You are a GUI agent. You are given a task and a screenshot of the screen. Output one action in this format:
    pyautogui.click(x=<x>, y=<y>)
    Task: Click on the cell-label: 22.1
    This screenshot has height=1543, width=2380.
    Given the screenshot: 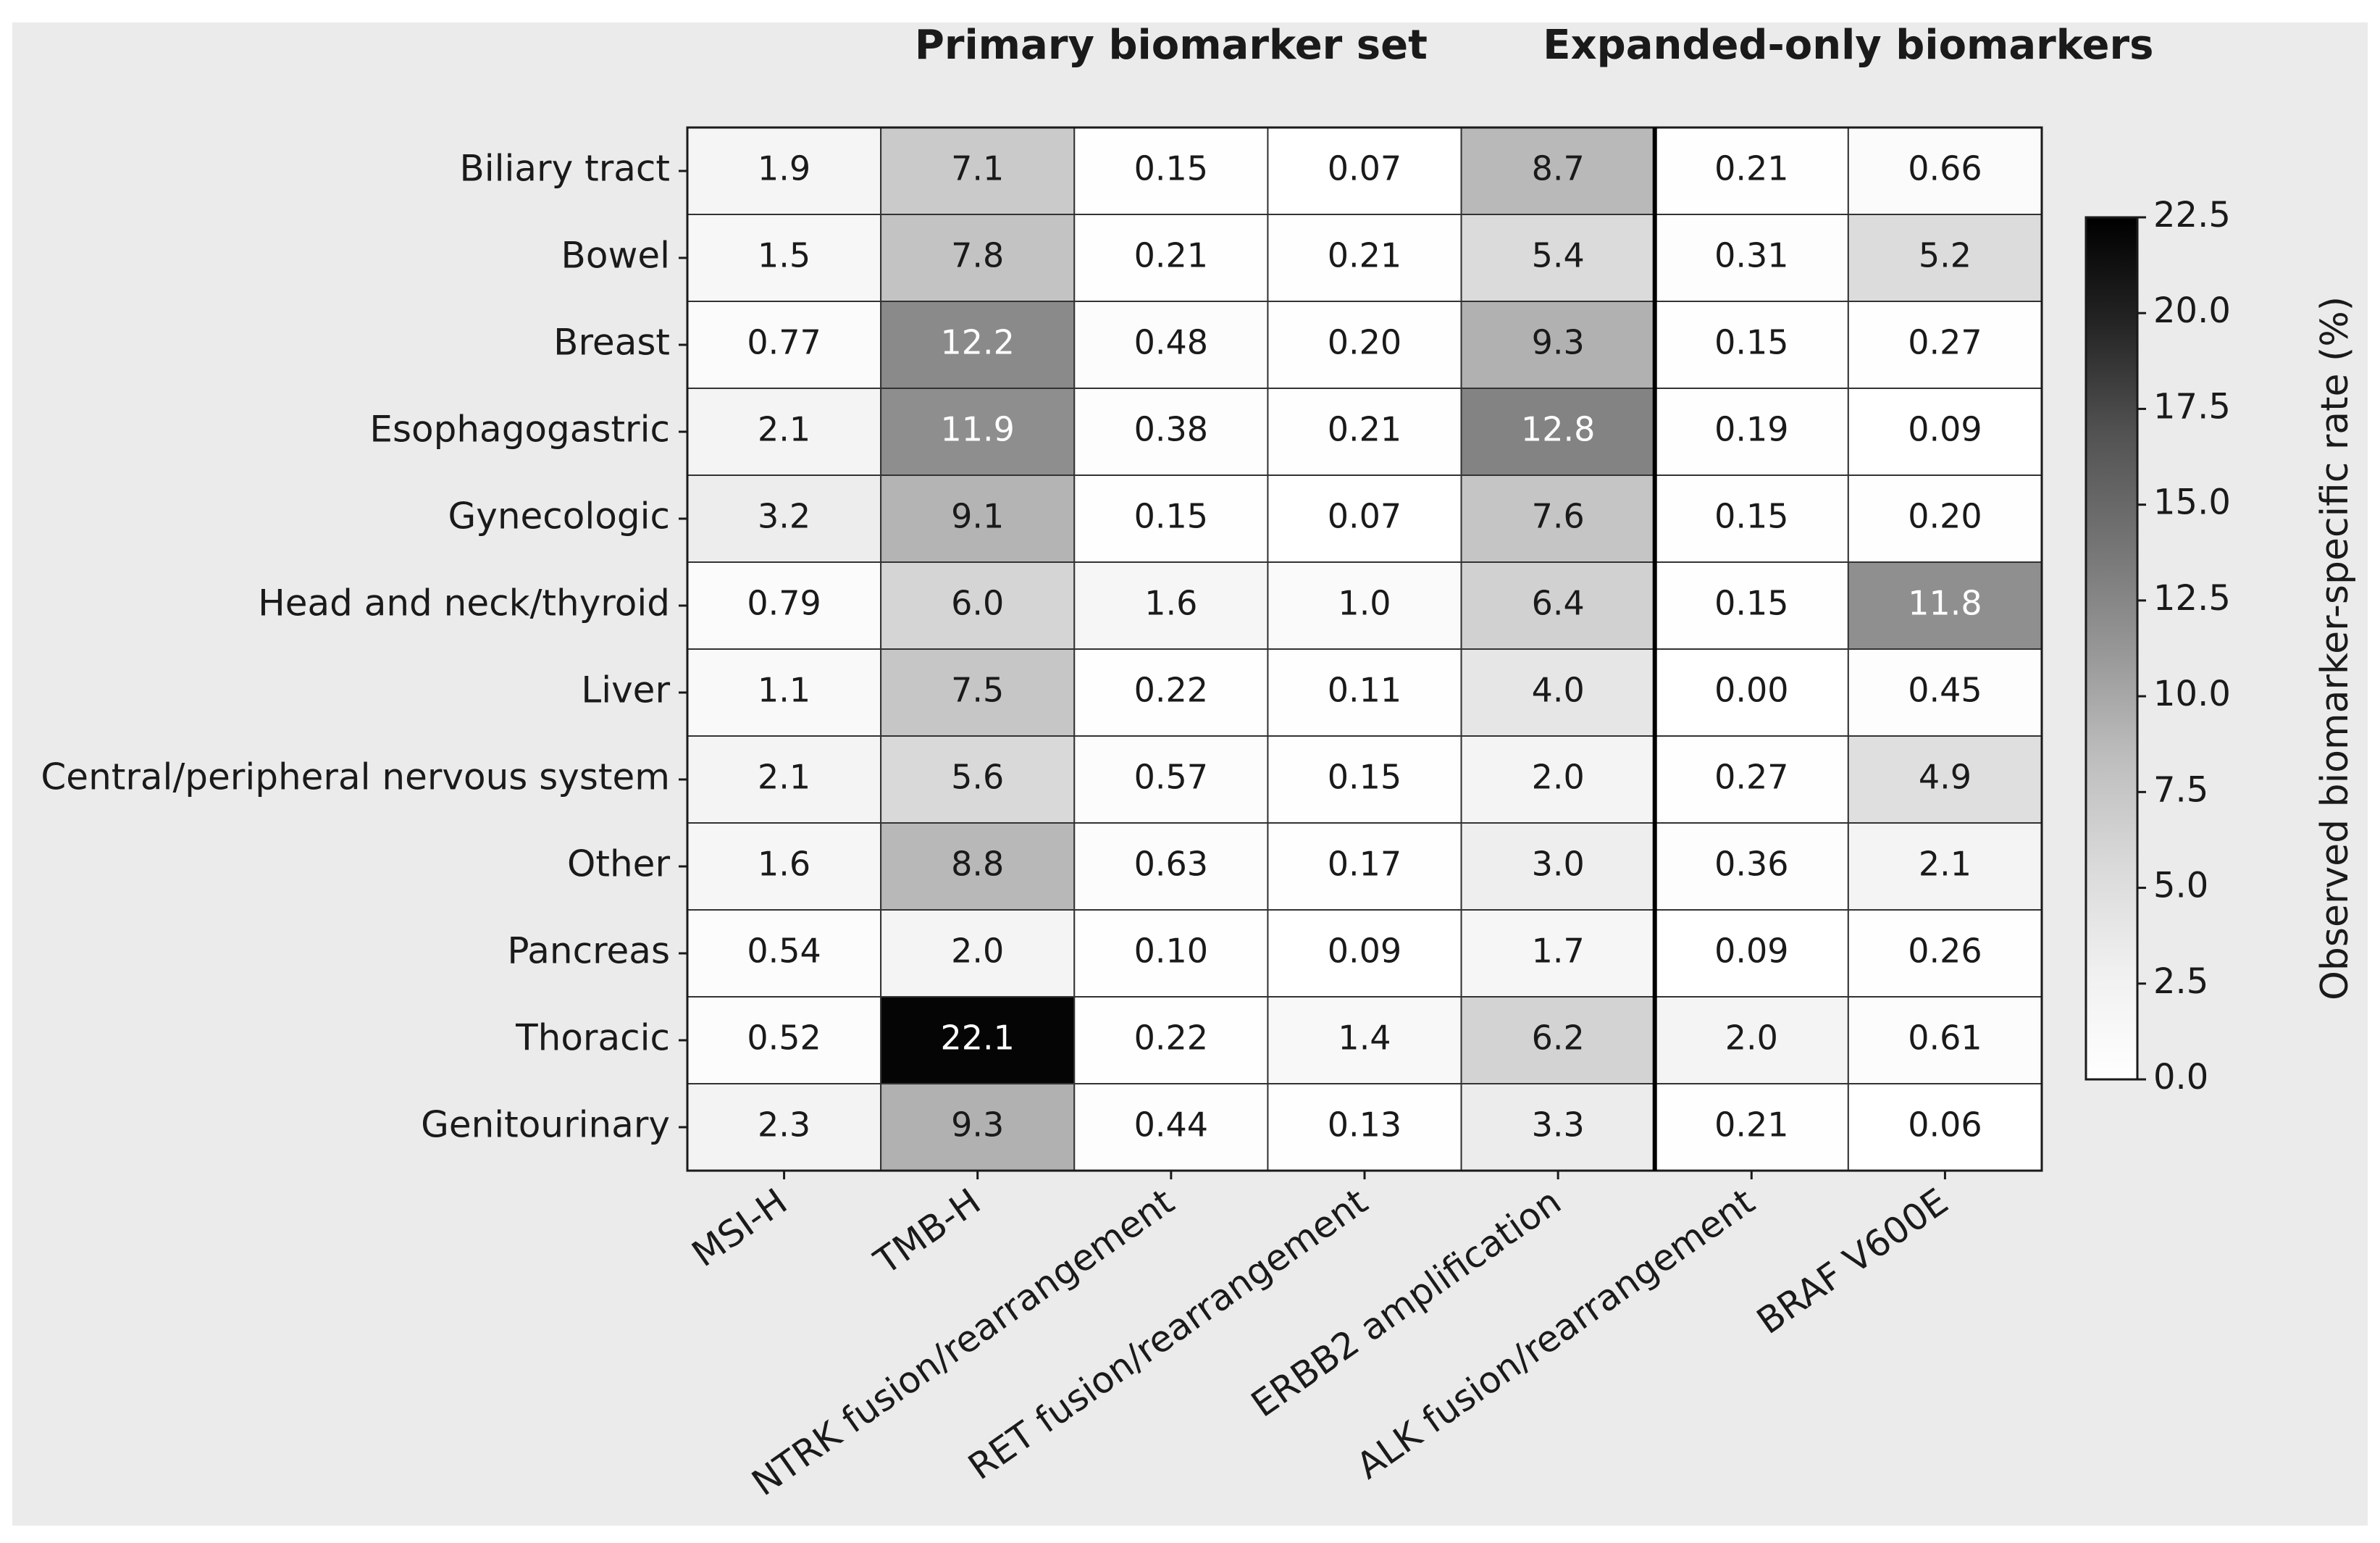 What is the action you would take?
    pyautogui.click(x=978, y=1038)
    